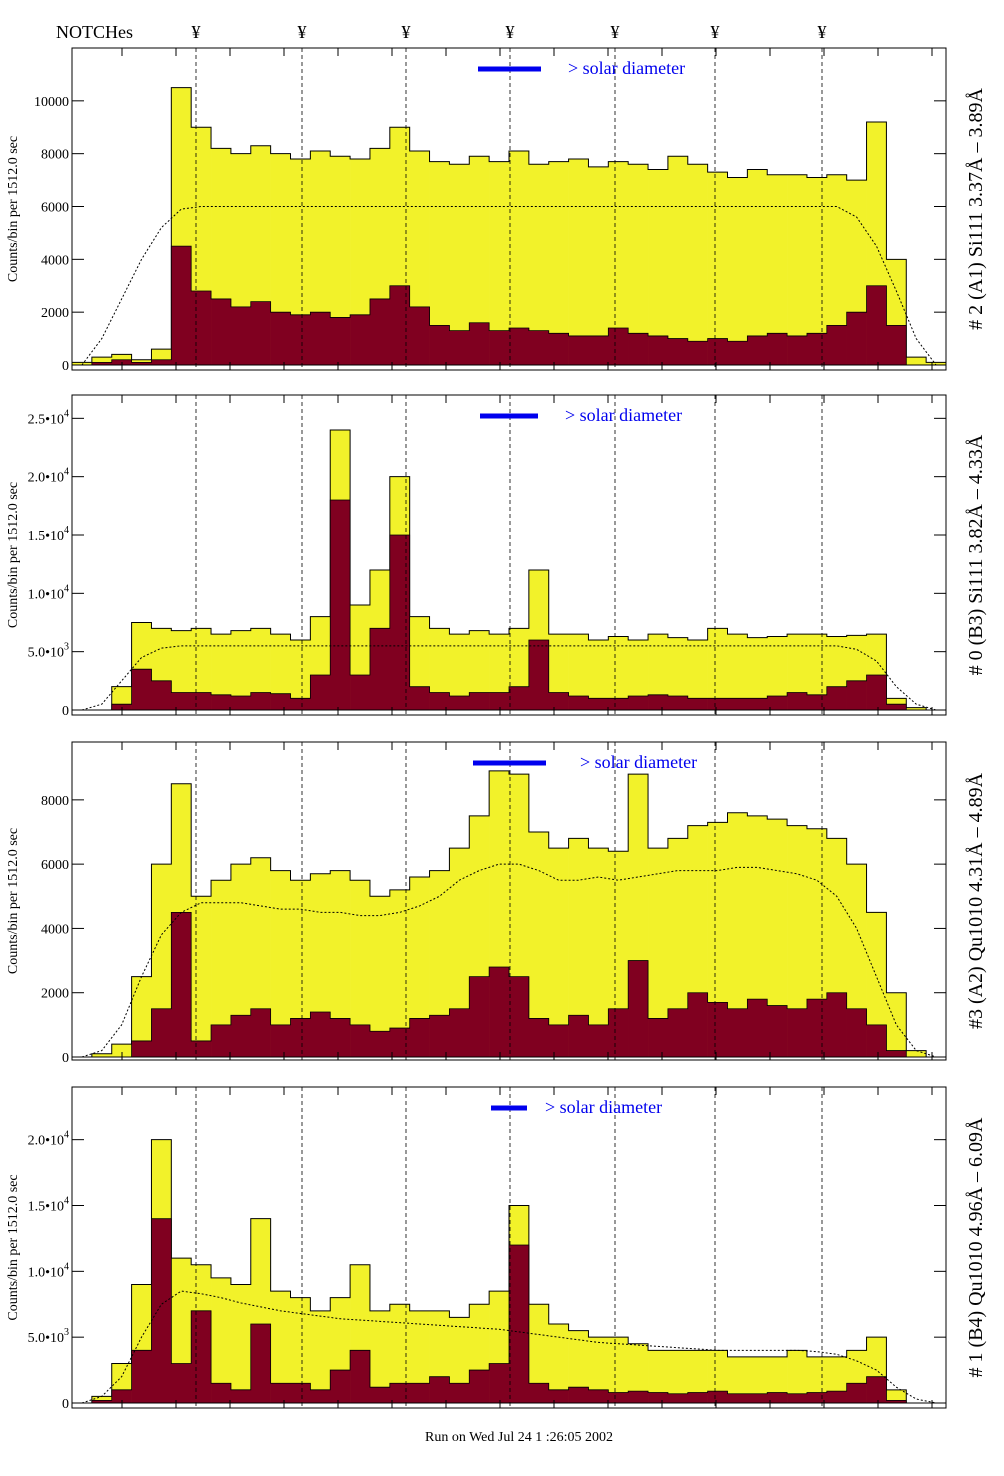 The width and height of the screenshot is (1004, 1476). What do you see at coordinates (48, 1139) in the screenshot?
I see `y-tick-label: 2.0•104` at bounding box center [48, 1139].